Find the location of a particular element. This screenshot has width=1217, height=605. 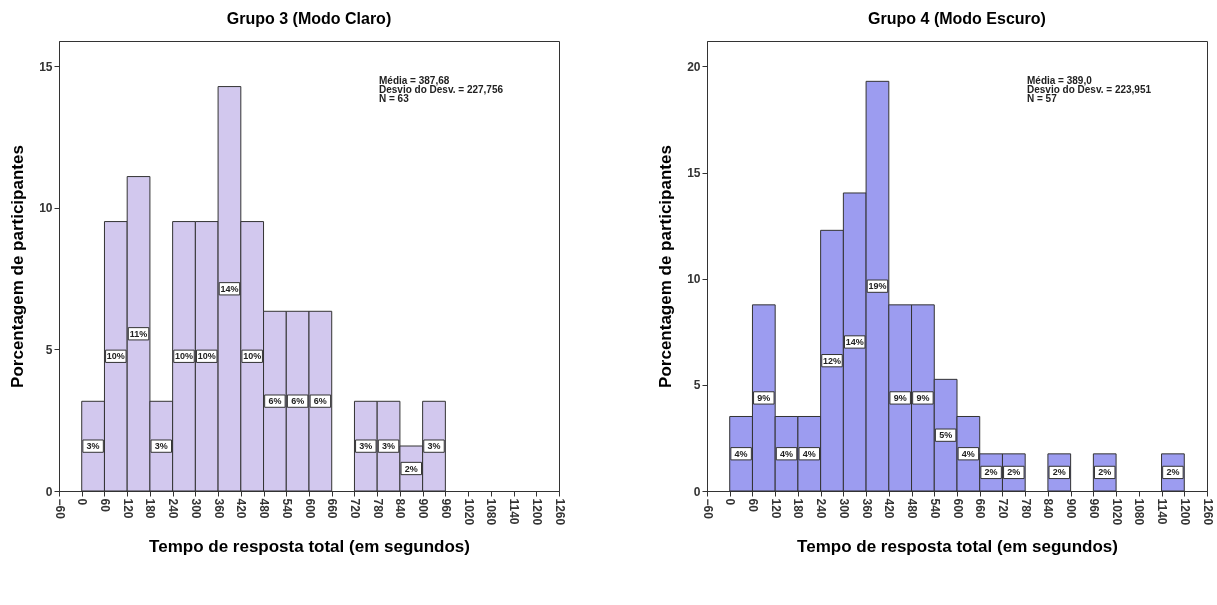

annotation: N = 57 is located at coordinates (1042, 98).